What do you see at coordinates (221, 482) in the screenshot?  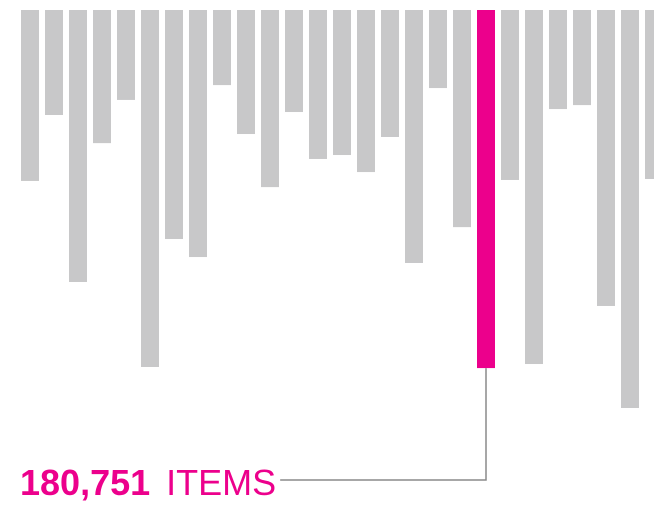 I see `unit-label: ITEMS` at bounding box center [221, 482].